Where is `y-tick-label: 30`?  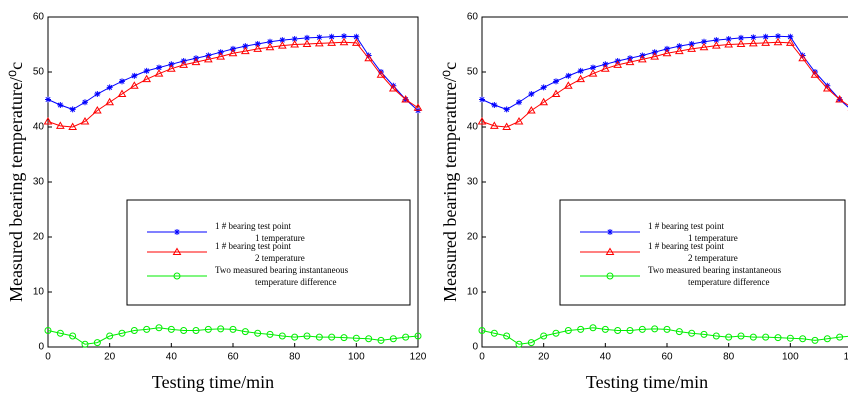
y-tick-label: 30 is located at coordinates (473, 182).